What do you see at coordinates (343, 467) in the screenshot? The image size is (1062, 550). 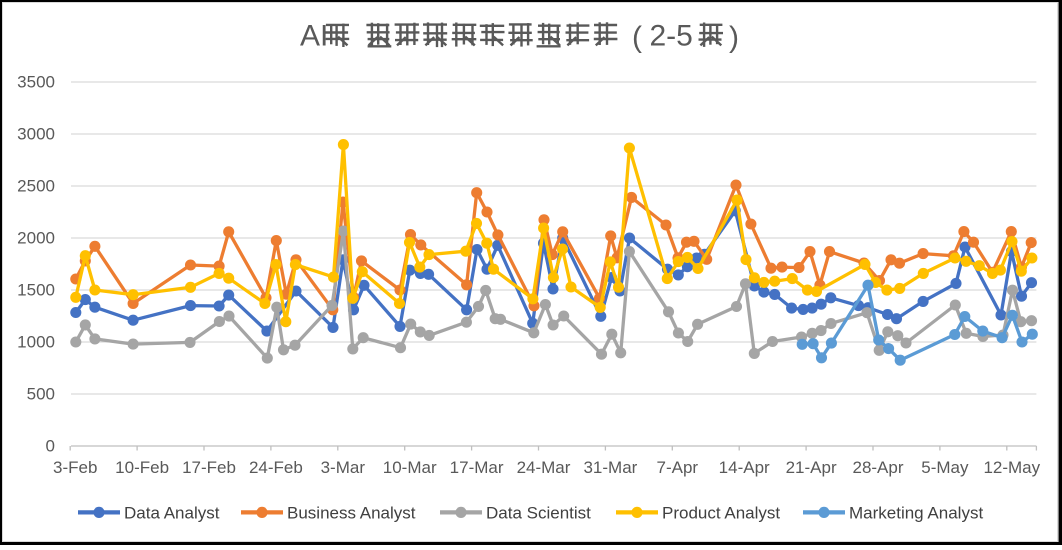 I see `svg-text: 3-Mar` at bounding box center [343, 467].